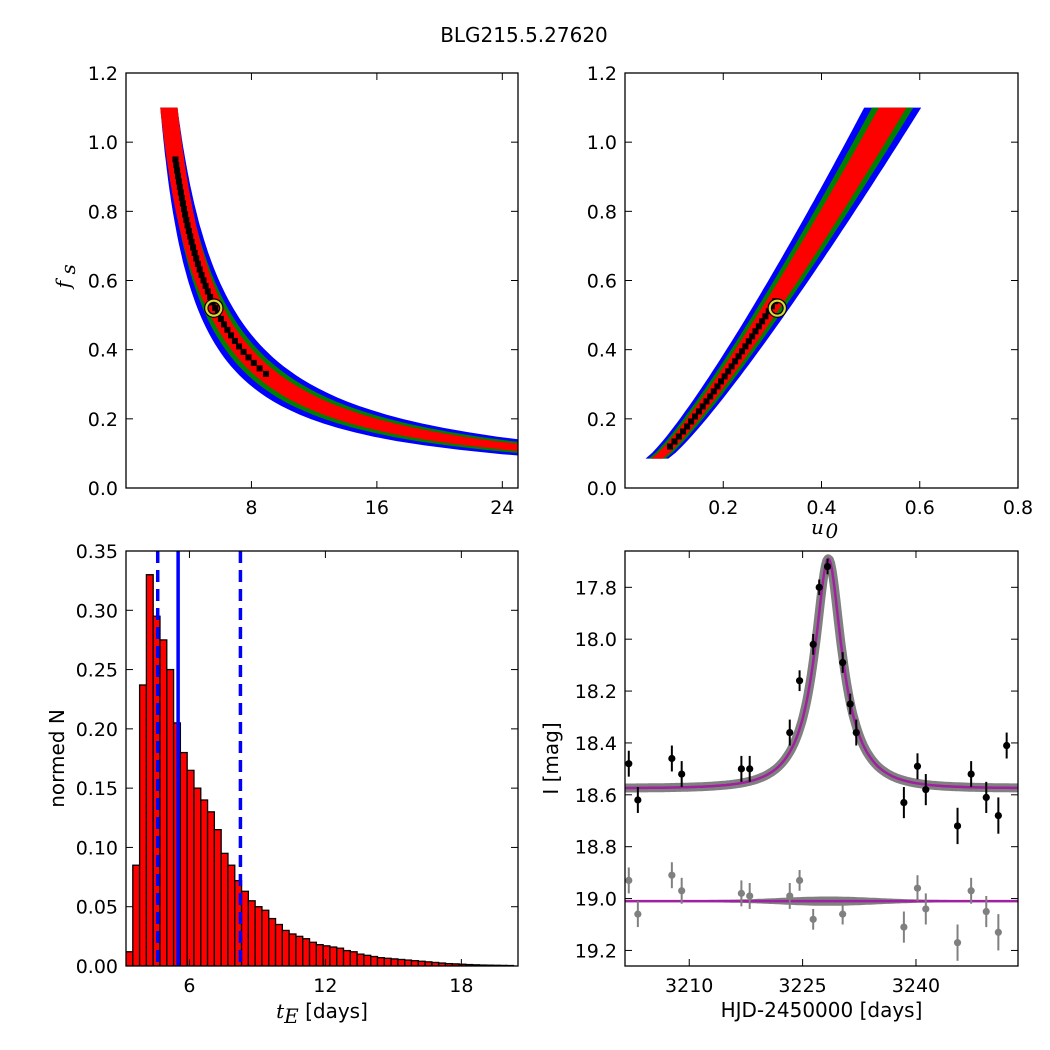 This screenshot has width=1050, height=1050. I want to click on y-axis-label-sub: s, so click(68, 269).